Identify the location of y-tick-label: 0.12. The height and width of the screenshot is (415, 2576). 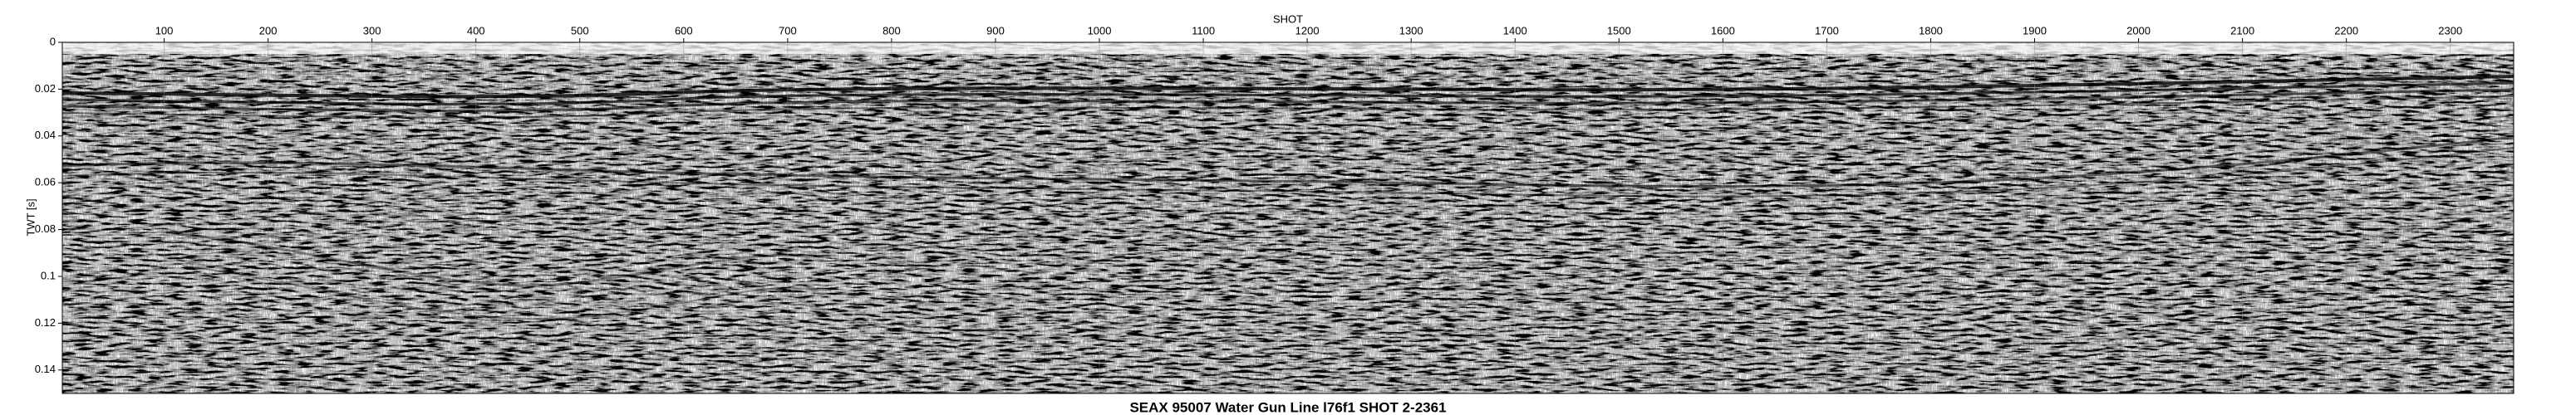
(46, 322).